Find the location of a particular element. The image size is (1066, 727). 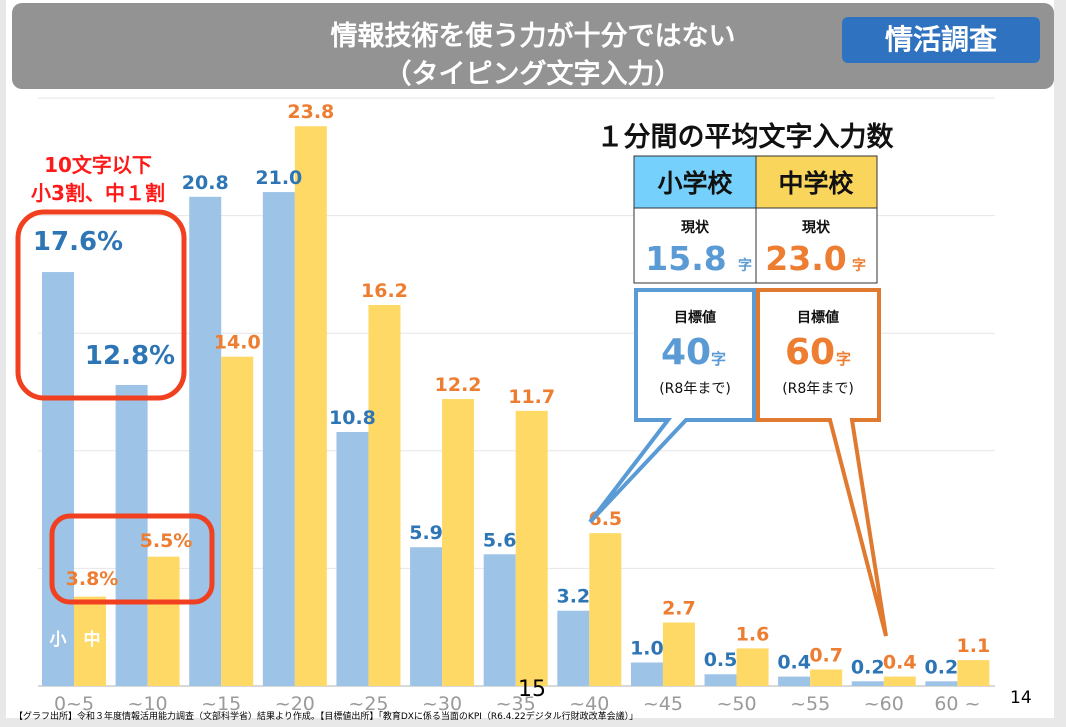

elementary-target-callout is located at coordinates (672, 406).